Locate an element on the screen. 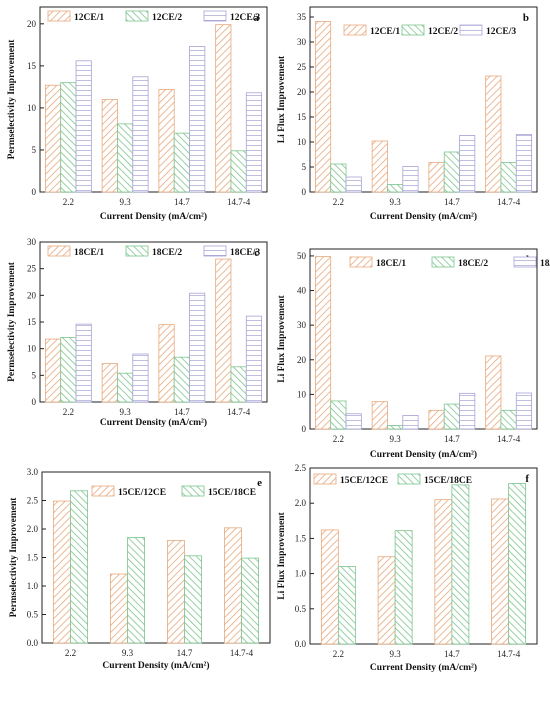 This screenshot has width=550, height=711. y-tick-label: 3.0 is located at coordinates (33, 472).